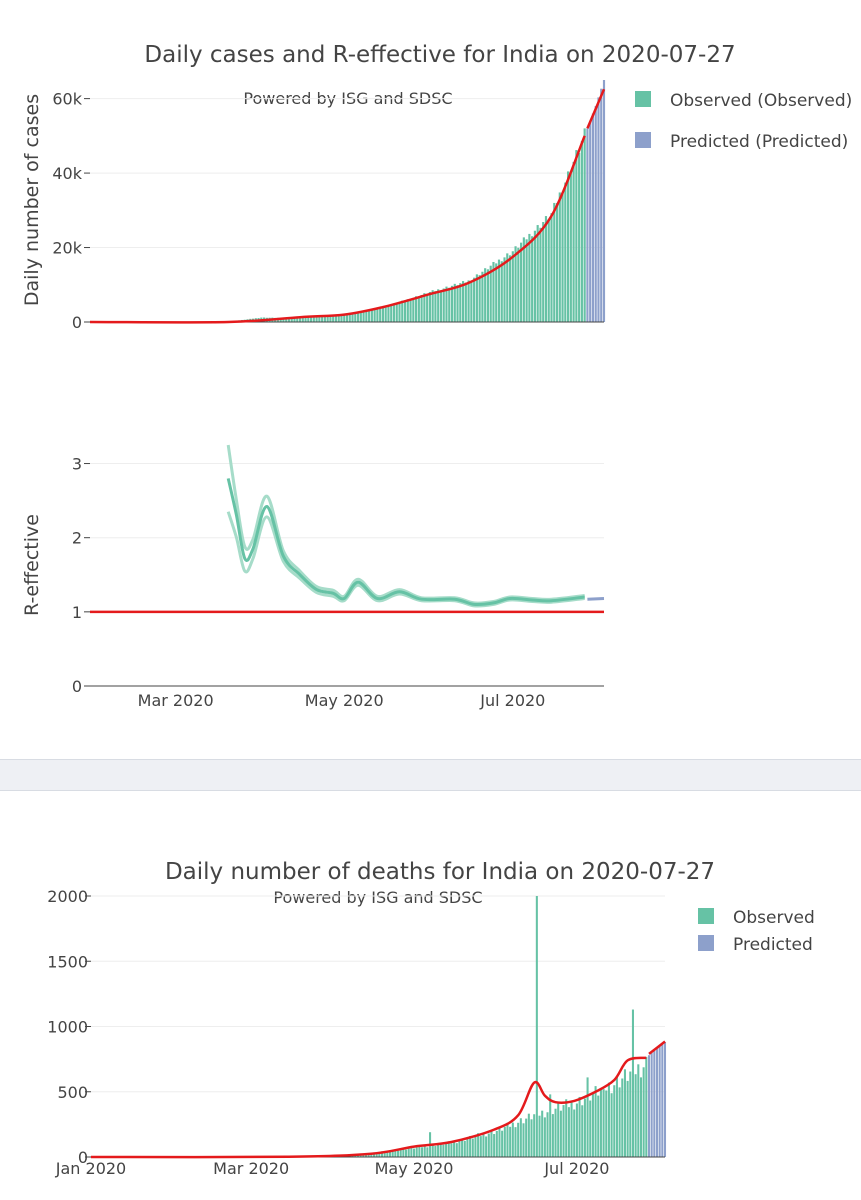 The height and width of the screenshot is (1200, 861). Describe the element at coordinates (759, 142) in the screenshot. I see `legend-label-predicted: Predicted (Predicted)` at that location.